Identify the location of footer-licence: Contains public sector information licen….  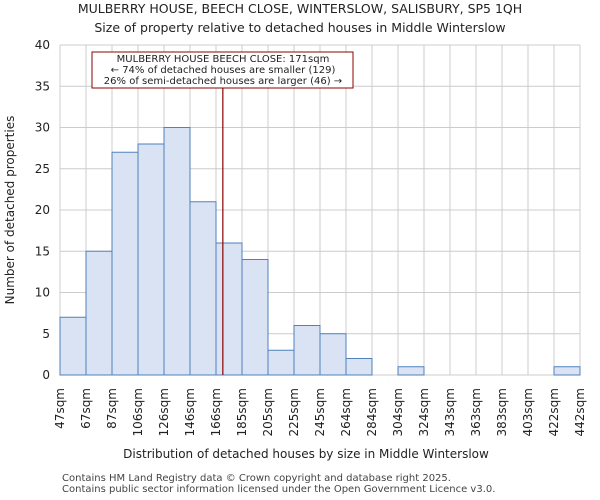
(279, 489).